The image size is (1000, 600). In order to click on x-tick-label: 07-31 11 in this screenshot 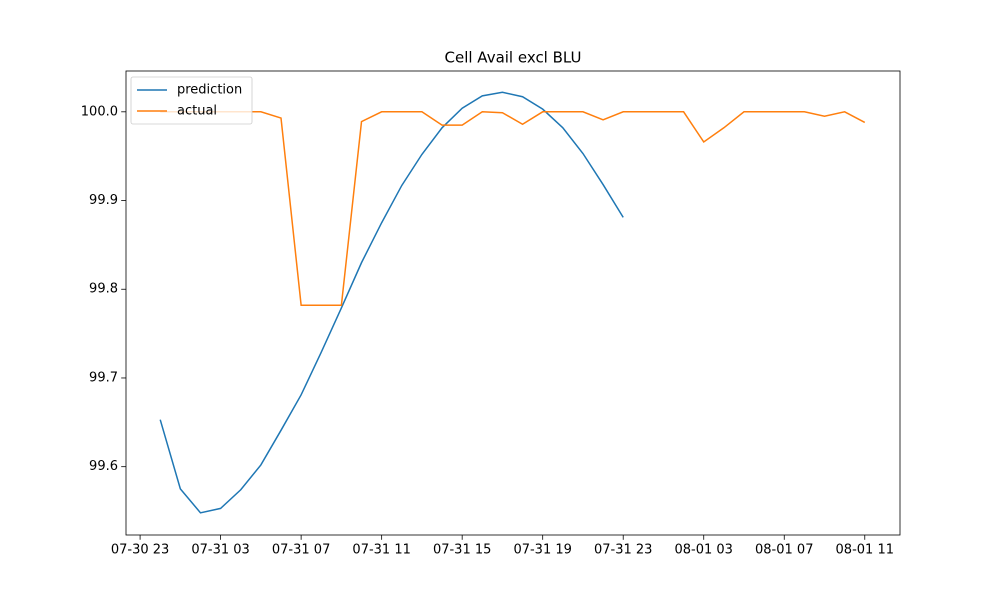, I will do `click(381, 550)`.